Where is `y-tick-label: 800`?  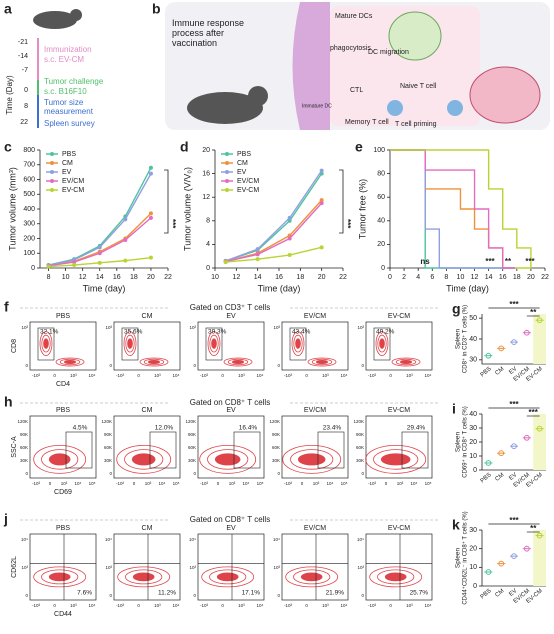 y-tick-label: 800 is located at coordinates (29, 150).